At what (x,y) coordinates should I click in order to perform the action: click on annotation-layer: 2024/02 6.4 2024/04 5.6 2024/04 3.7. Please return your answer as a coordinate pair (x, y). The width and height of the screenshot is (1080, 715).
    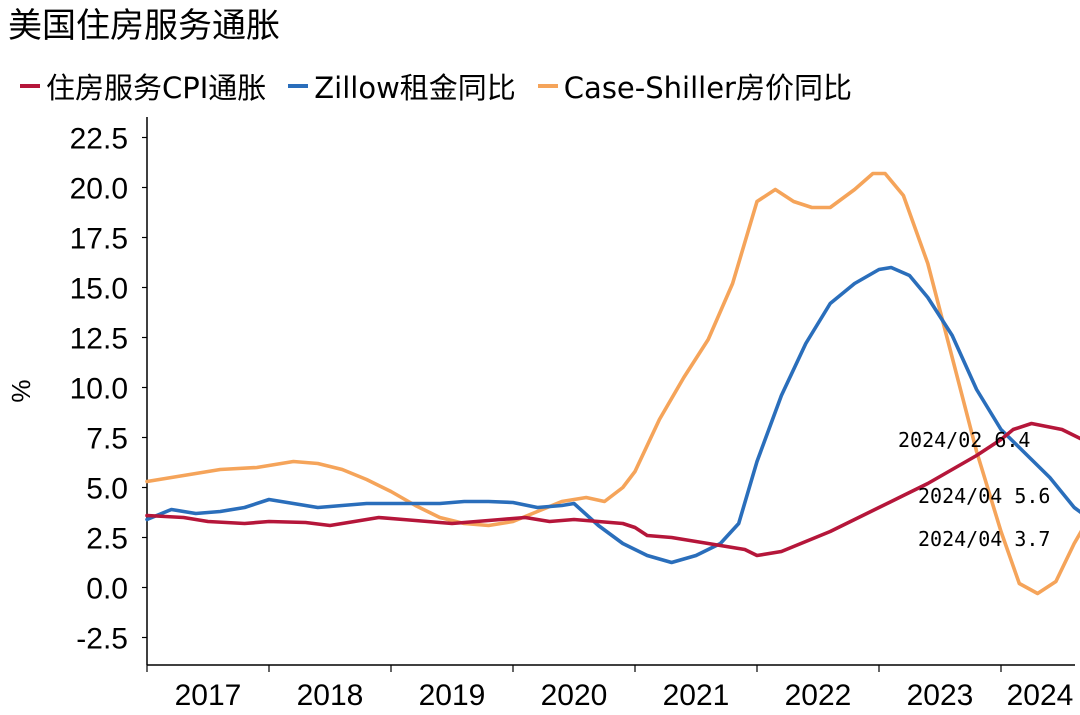
    Looking at the image, I should click on (974, 489).